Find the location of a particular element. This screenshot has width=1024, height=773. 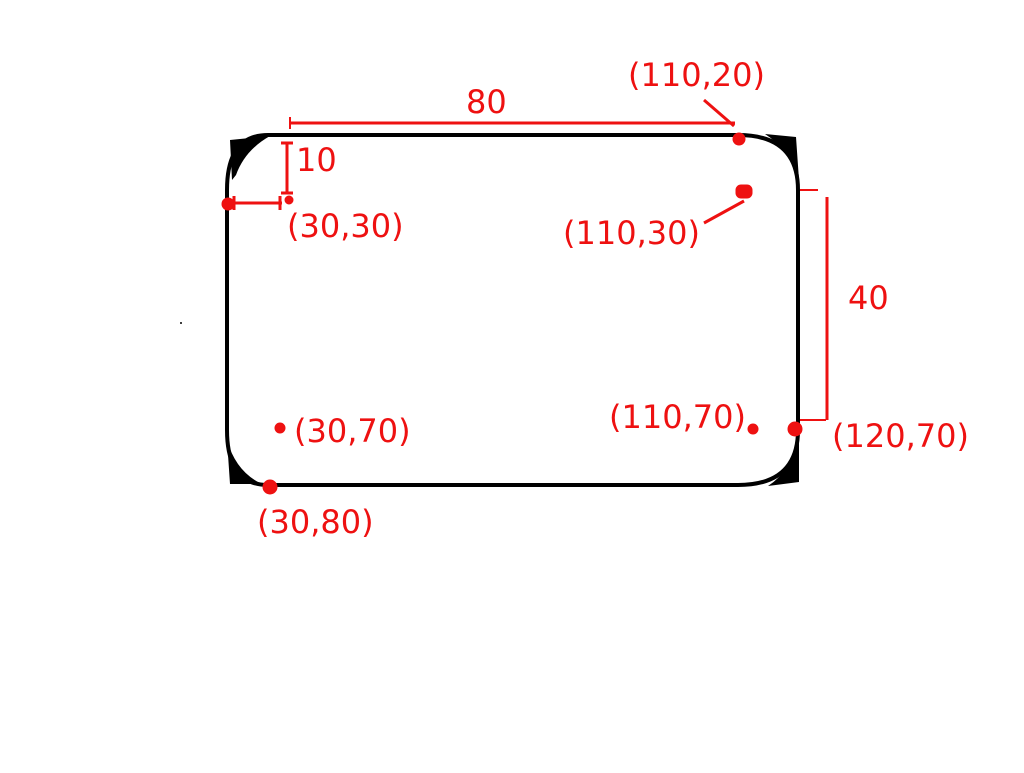

corner-blob-top-right is located at coordinates (782, 157).